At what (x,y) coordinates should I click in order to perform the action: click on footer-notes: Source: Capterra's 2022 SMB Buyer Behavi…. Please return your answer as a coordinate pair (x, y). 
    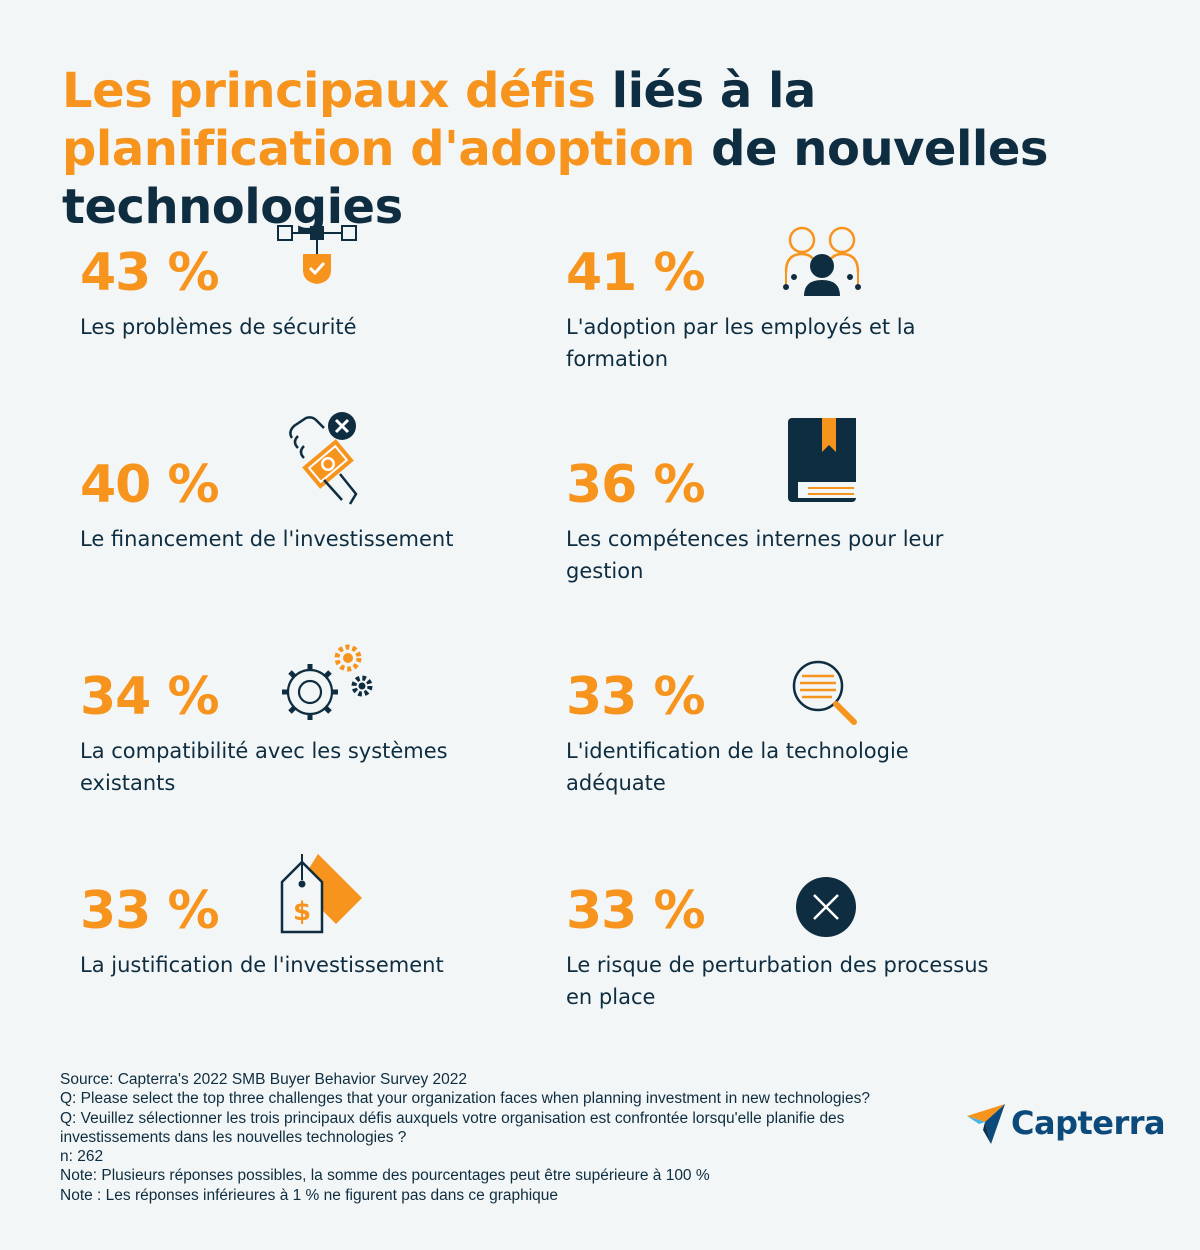
    Looking at the image, I should click on (505, 1137).